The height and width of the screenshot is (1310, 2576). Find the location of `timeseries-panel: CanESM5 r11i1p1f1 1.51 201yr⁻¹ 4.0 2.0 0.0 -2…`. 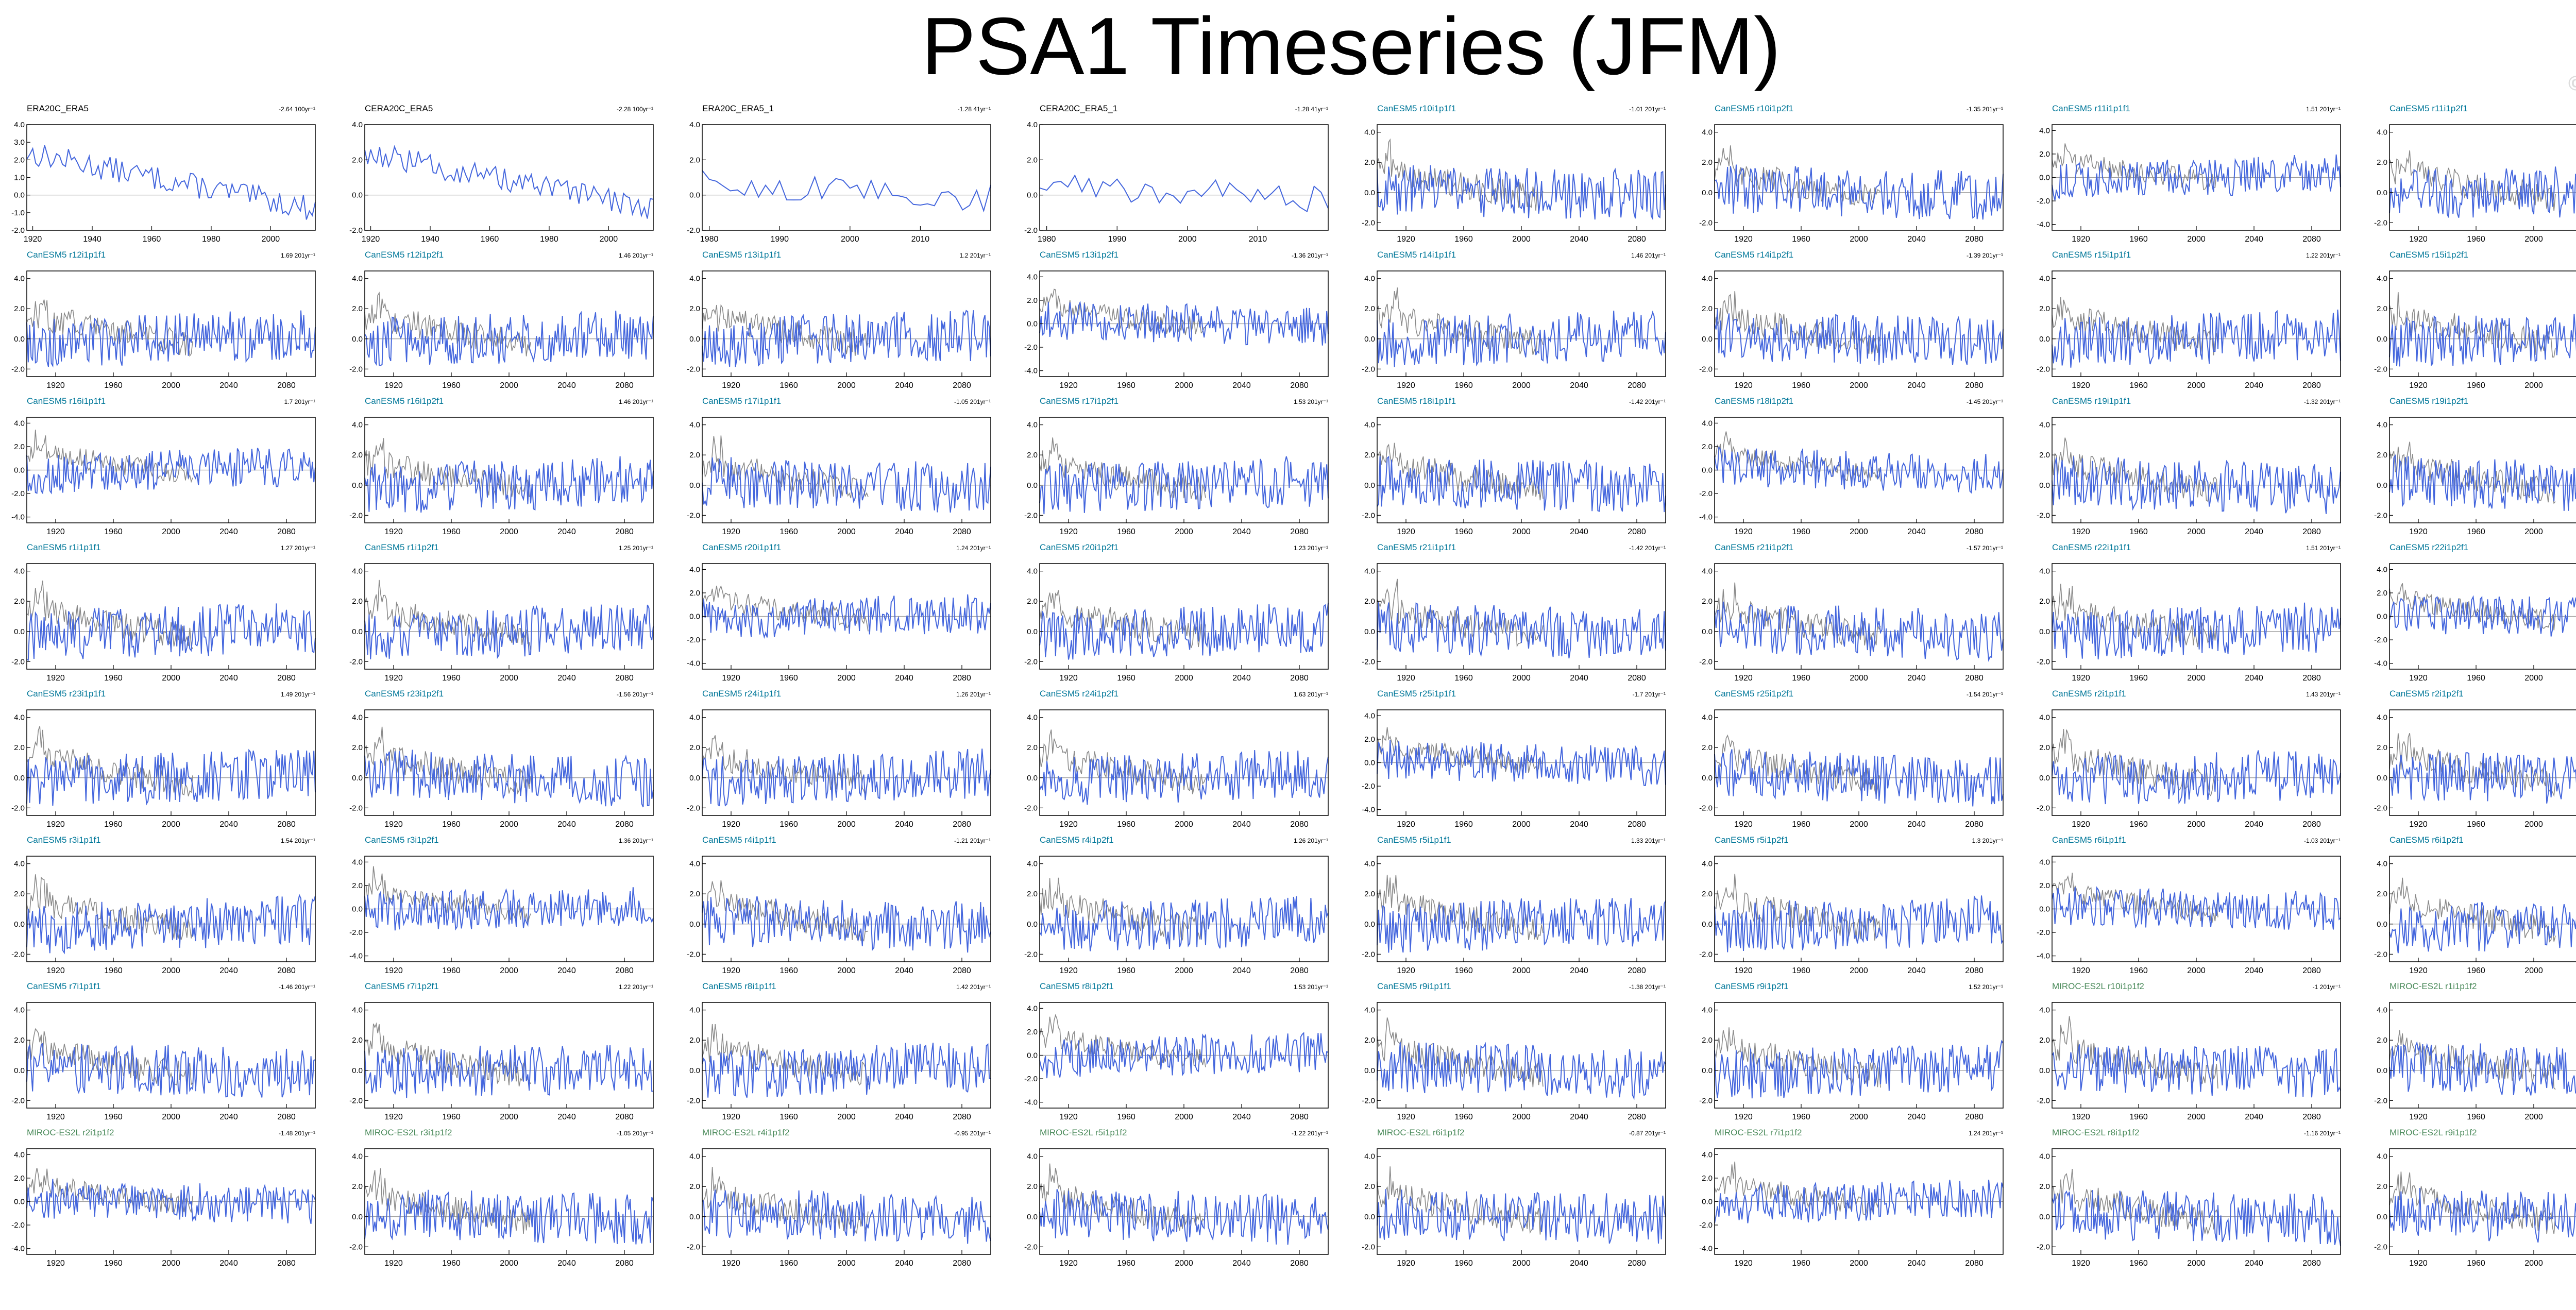

timeseries-panel: CanESM5 r11i1p1f1 1.51 201yr⁻¹ 4.0 2.0 0.0 -2… is located at coordinates (2208, 177).